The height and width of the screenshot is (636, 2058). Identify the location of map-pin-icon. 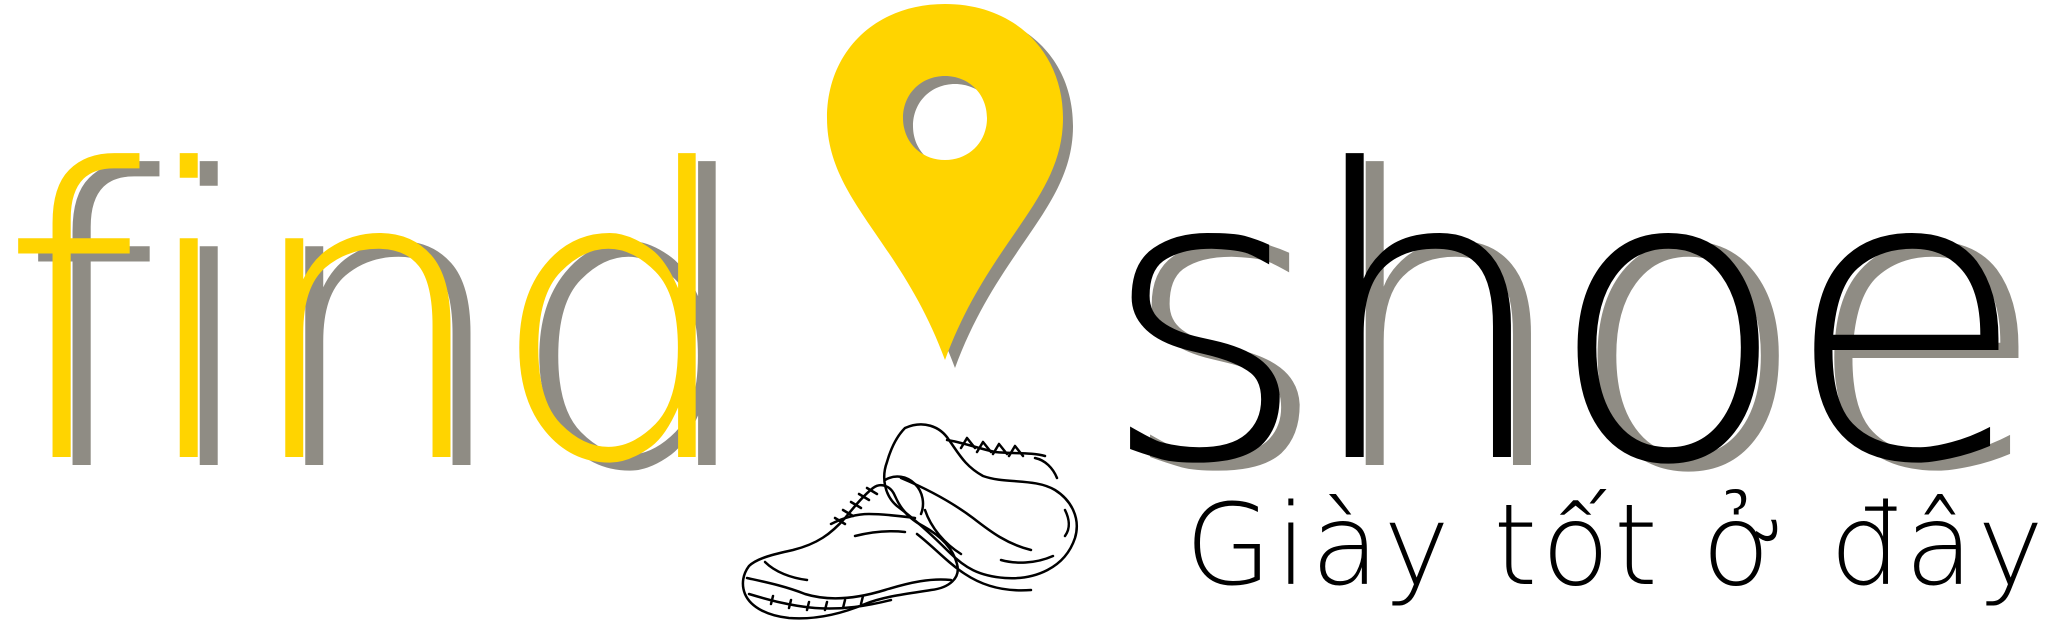
(950, 186).